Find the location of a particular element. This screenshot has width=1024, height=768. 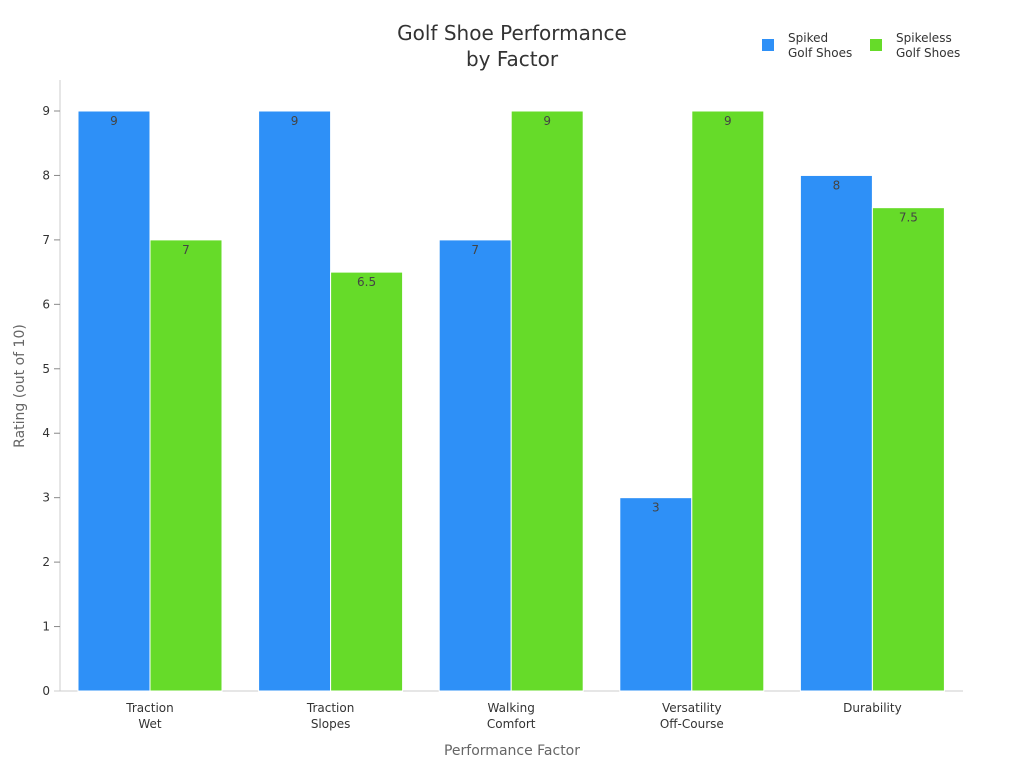

y-axis-title: Rating (out of 10) is located at coordinates (20, 386).